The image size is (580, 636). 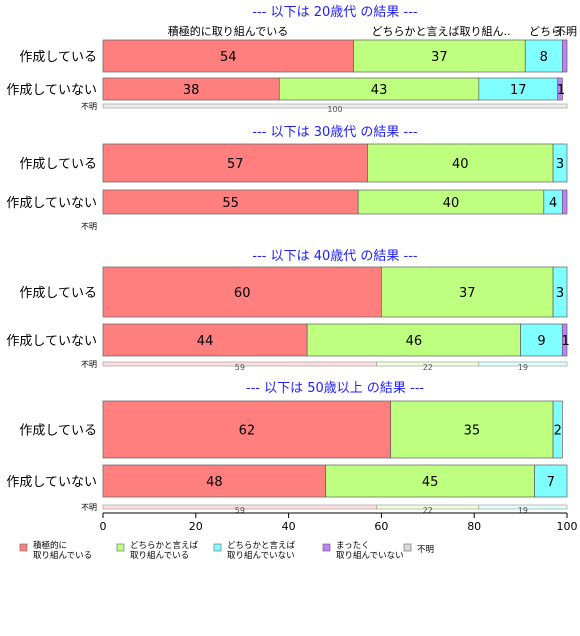 I want to click on header-label: どちらかと言えば取り組ん.., so click(x=441, y=31).